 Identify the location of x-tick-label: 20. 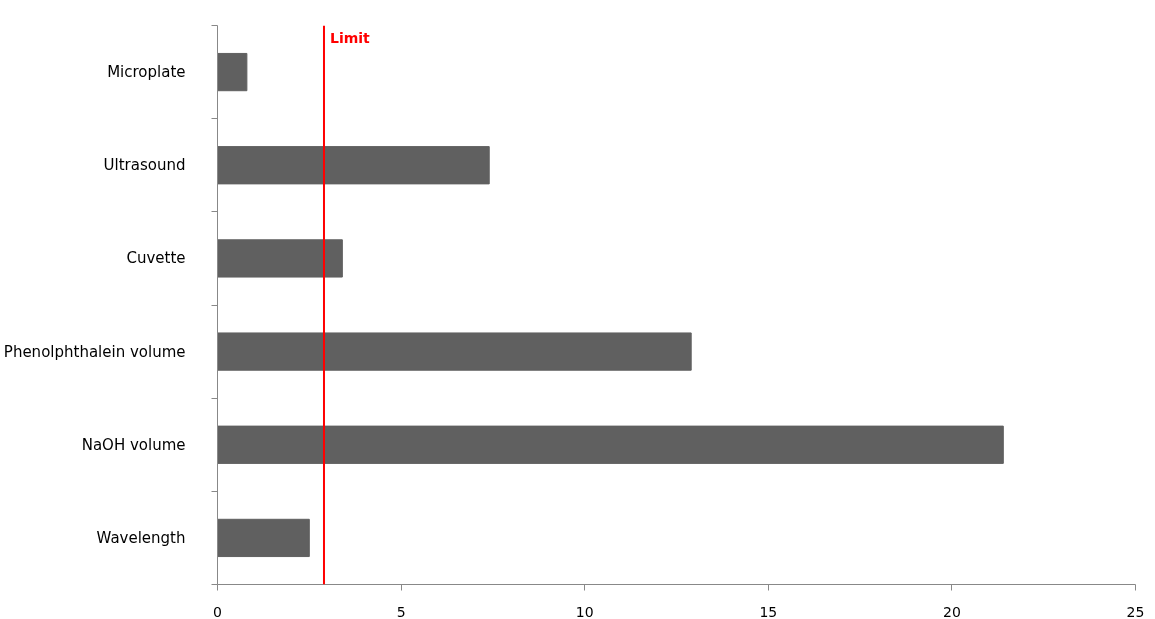
(951, 611).